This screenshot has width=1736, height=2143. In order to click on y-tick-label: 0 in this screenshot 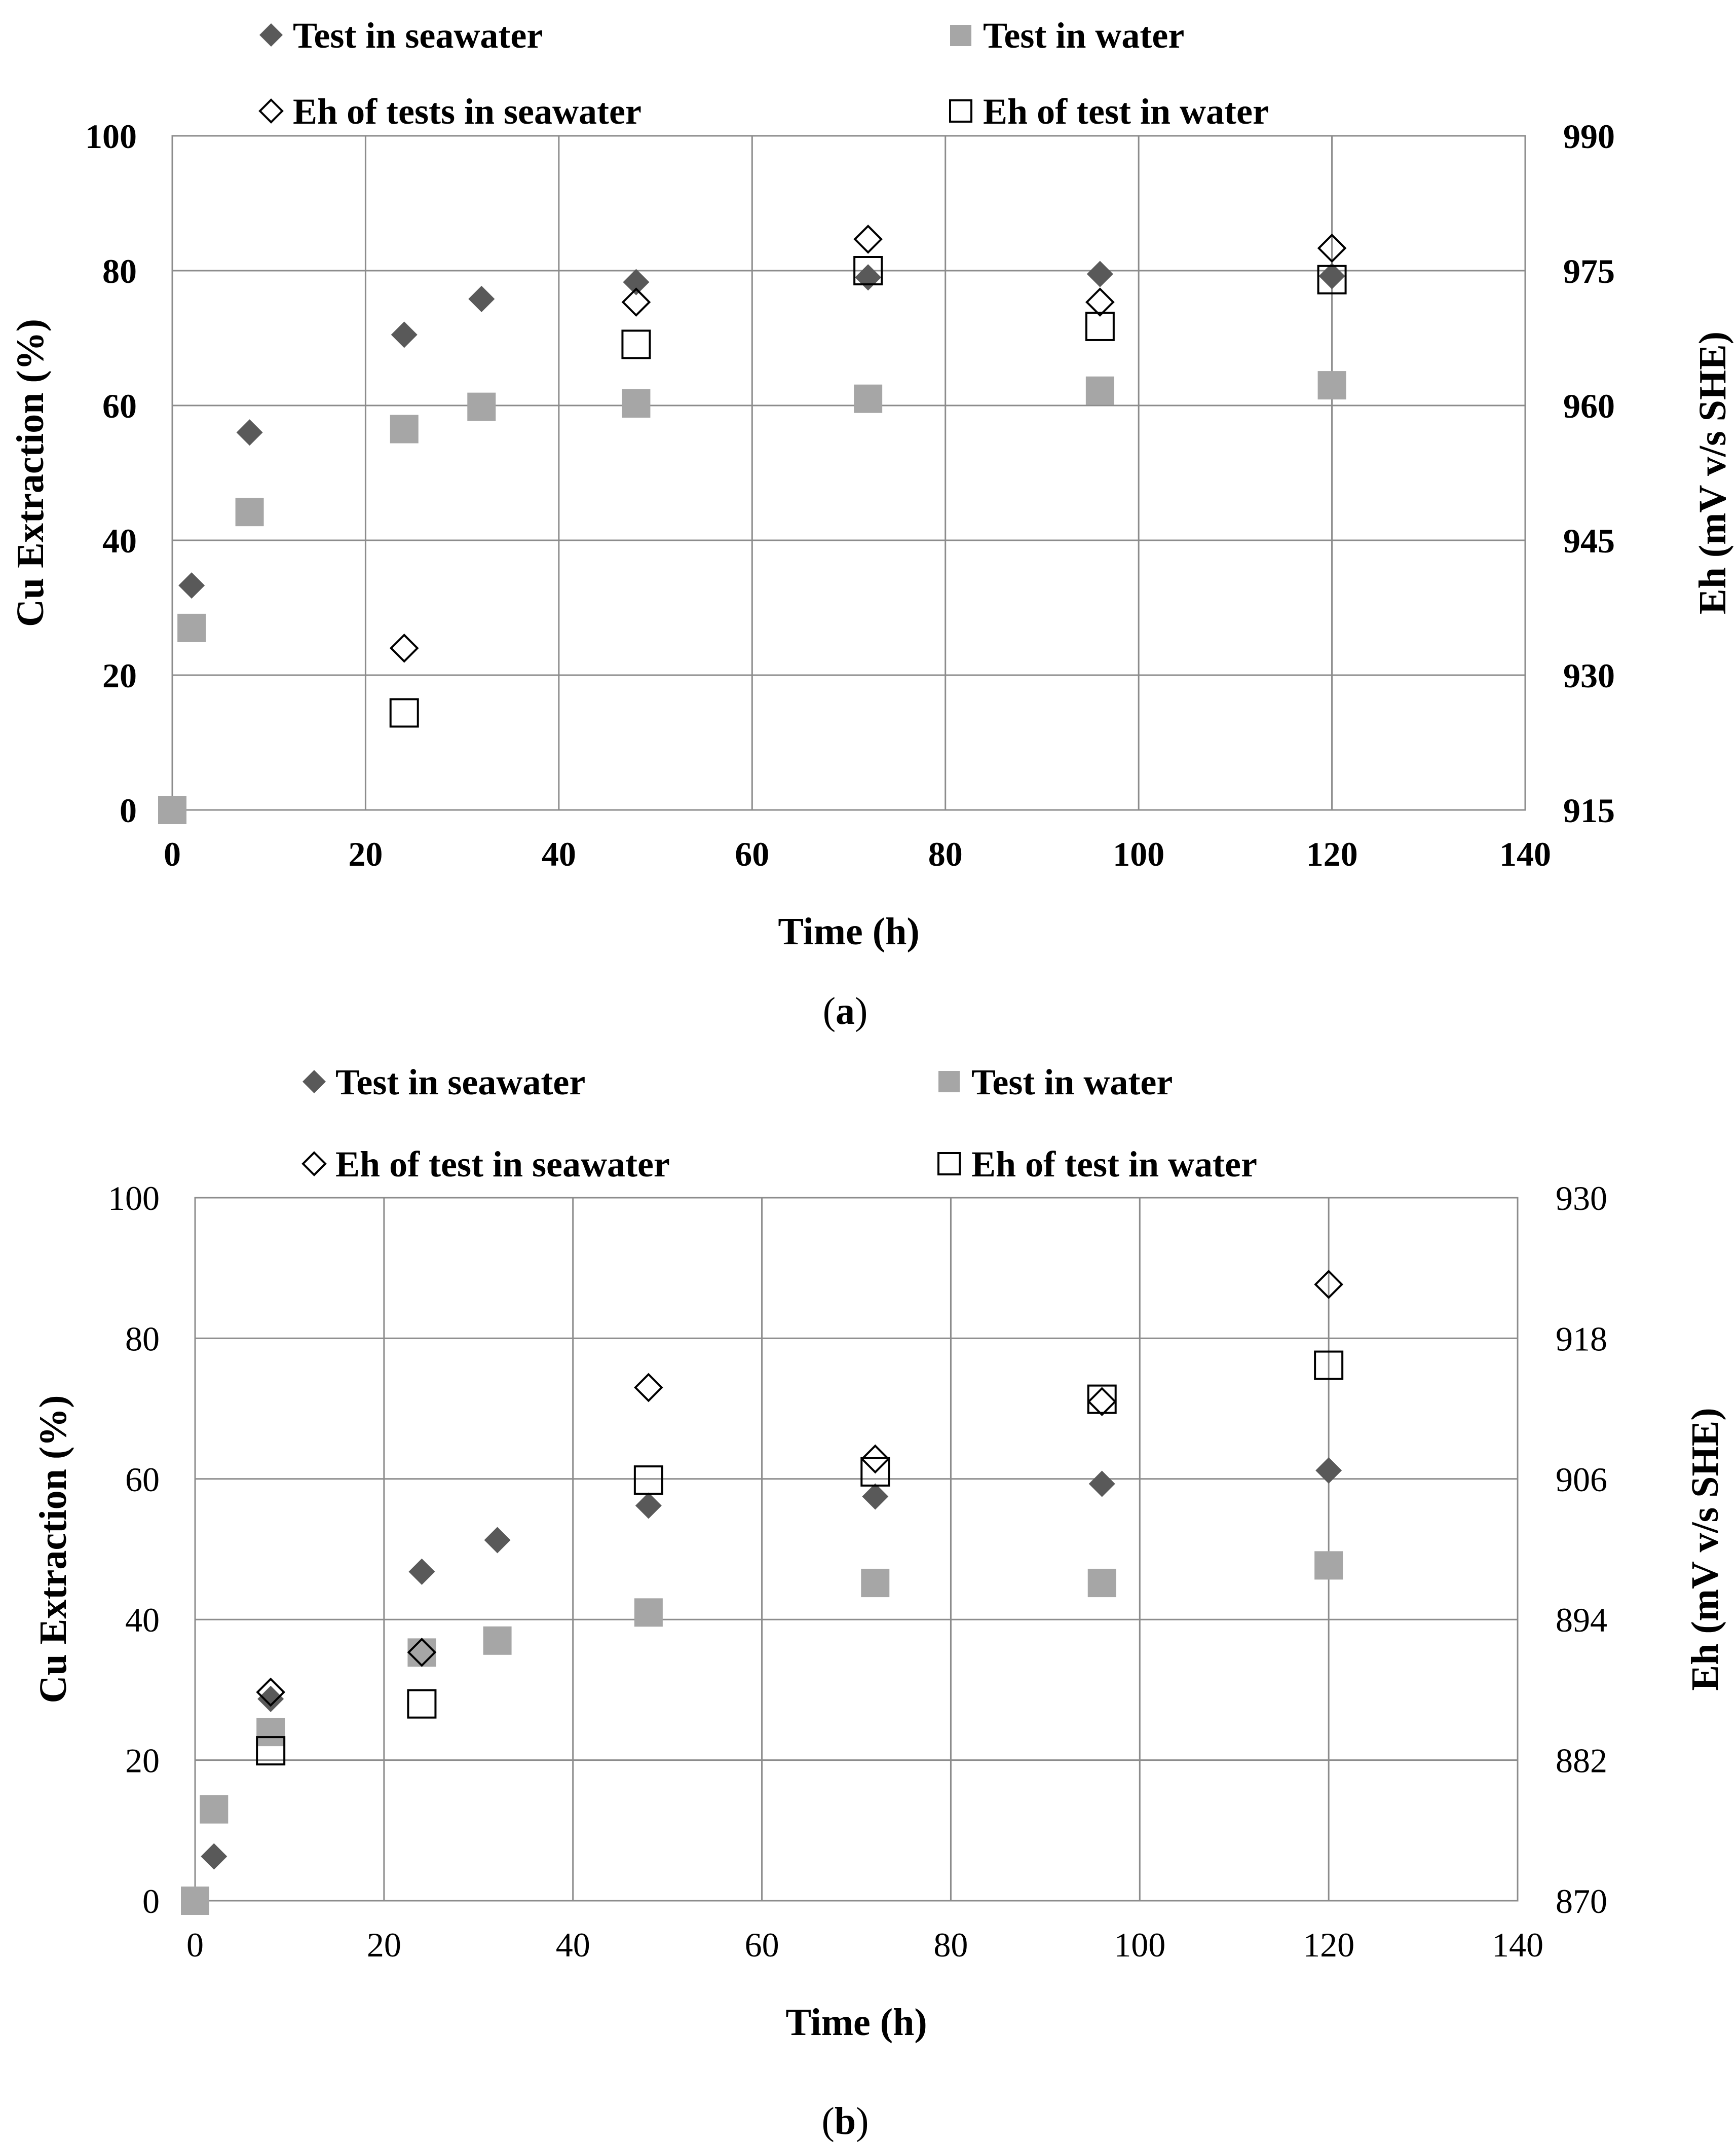, I will do `click(128, 810)`.